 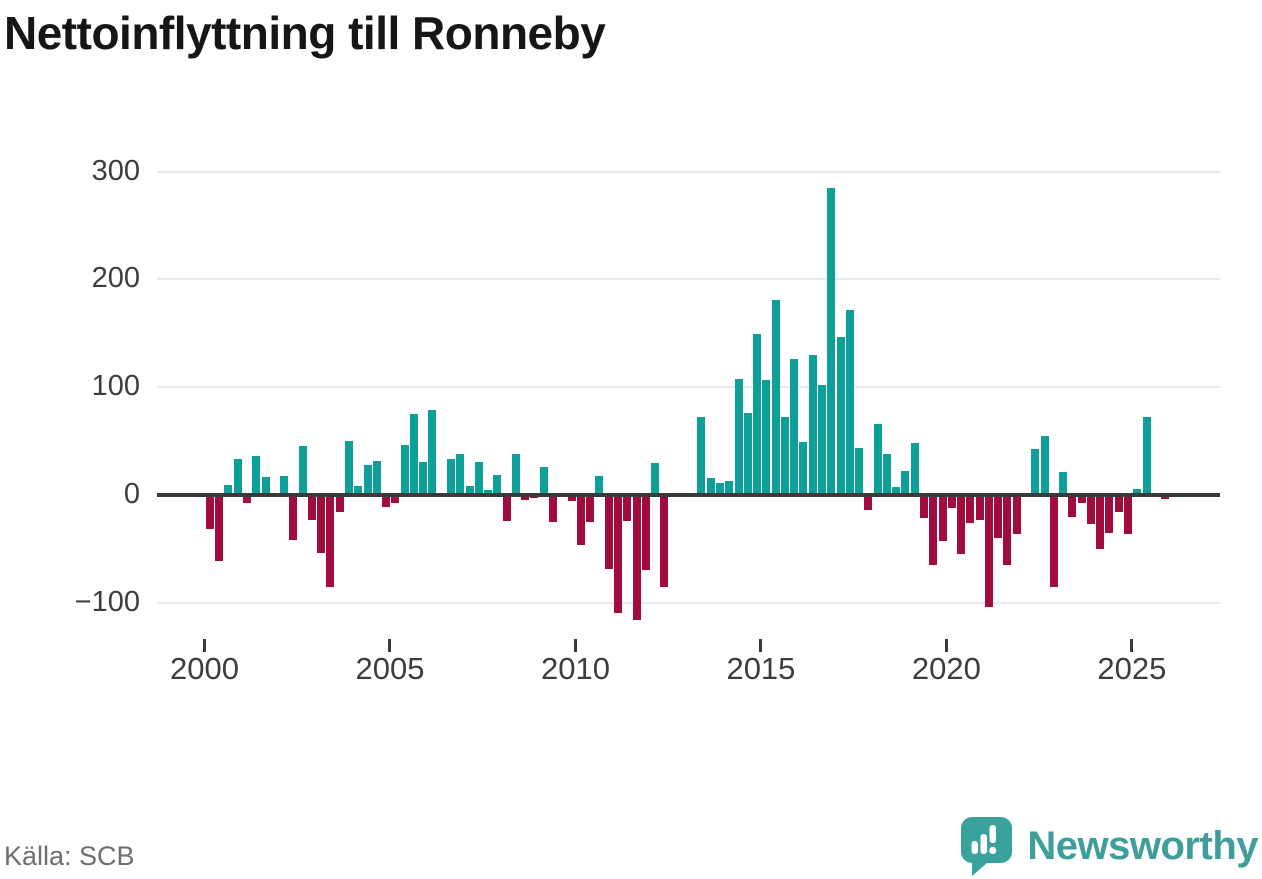 I want to click on bar-2006Q1, so click(x=432, y=452).